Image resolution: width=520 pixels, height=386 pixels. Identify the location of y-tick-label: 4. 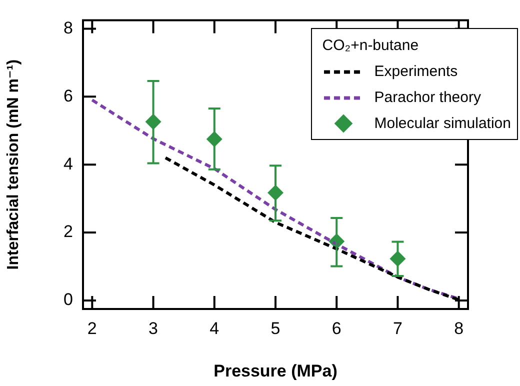
(68, 164).